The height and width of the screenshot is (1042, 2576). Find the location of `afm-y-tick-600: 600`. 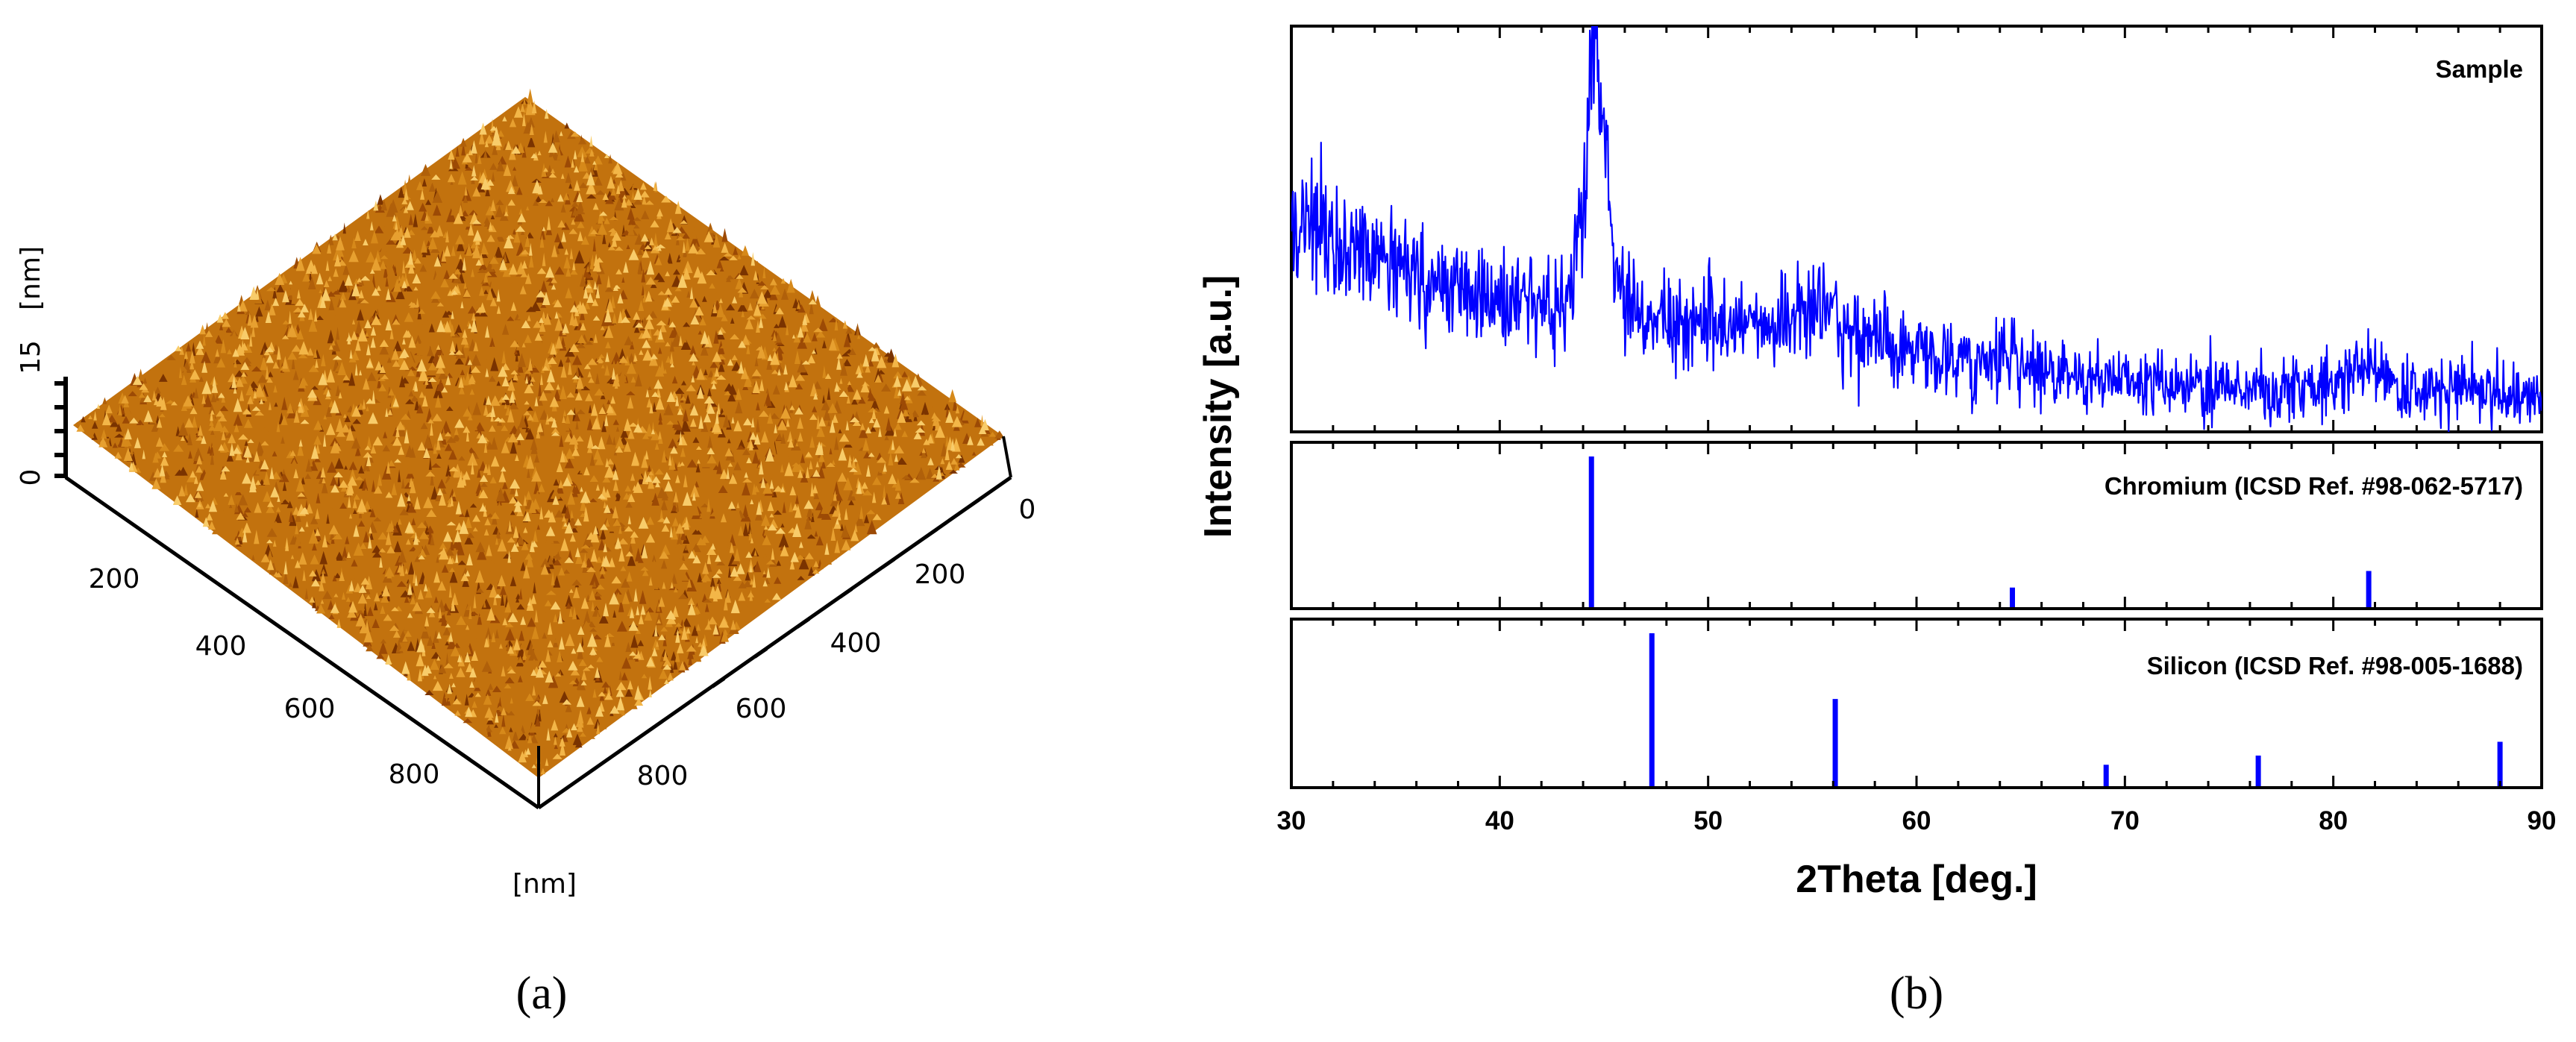

afm-y-tick-600: 600 is located at coordinates (761, 709).